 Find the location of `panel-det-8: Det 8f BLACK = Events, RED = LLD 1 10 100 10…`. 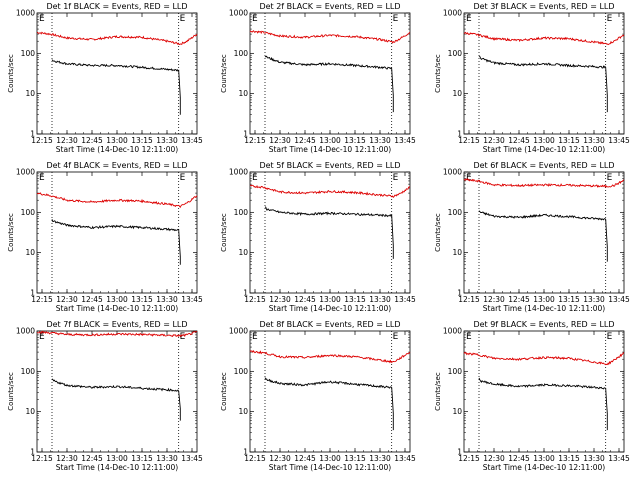

panel-det-8: Det 8f BLACK = Events, RED = LLD 1 10 100 10… is located at coordinates (318, 396).